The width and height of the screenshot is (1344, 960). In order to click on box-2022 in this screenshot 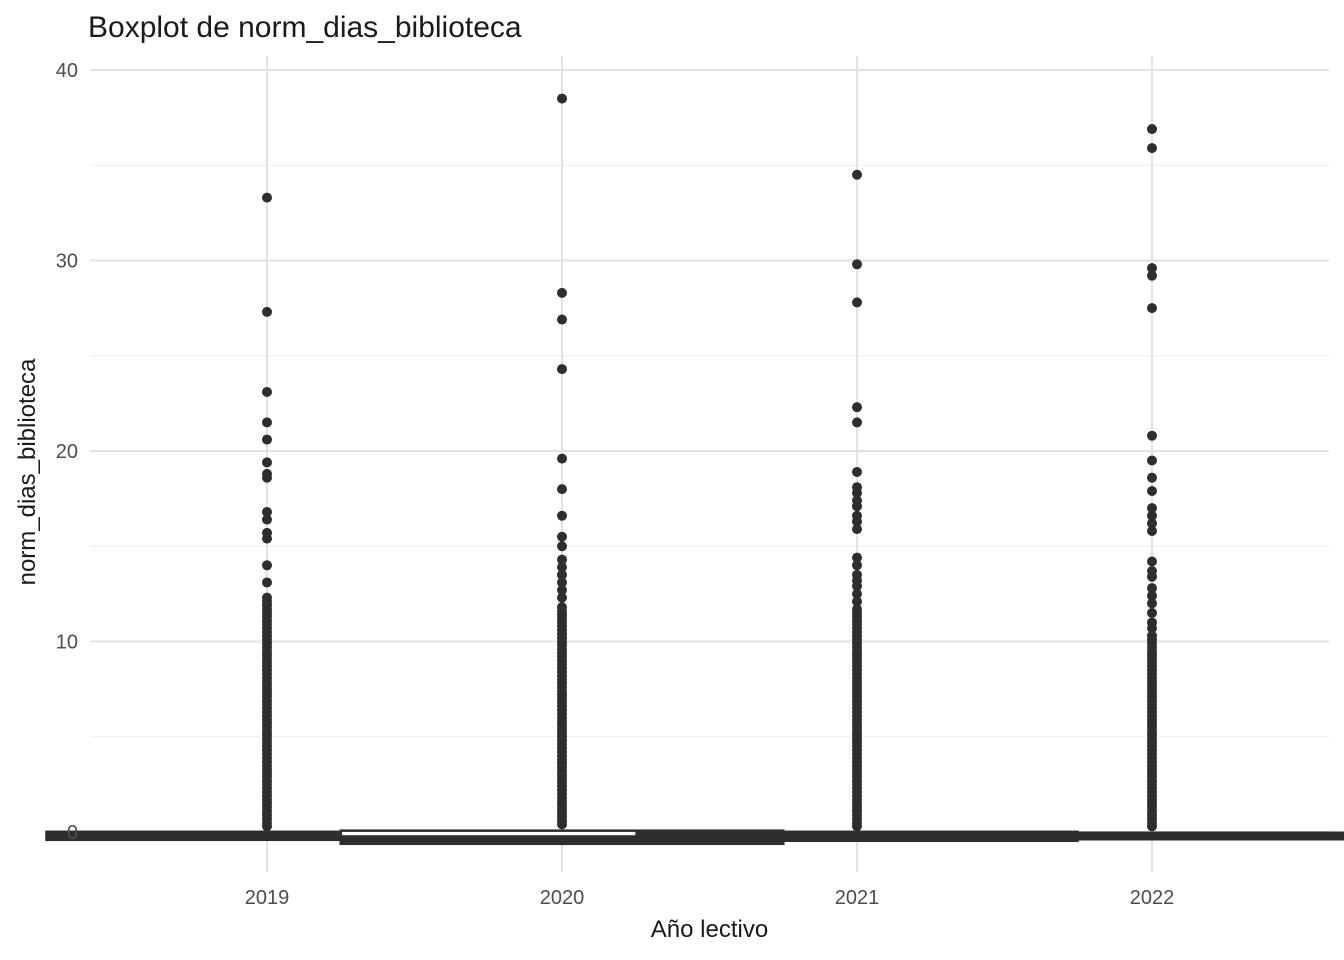, I will do `click(1137, 836)`.